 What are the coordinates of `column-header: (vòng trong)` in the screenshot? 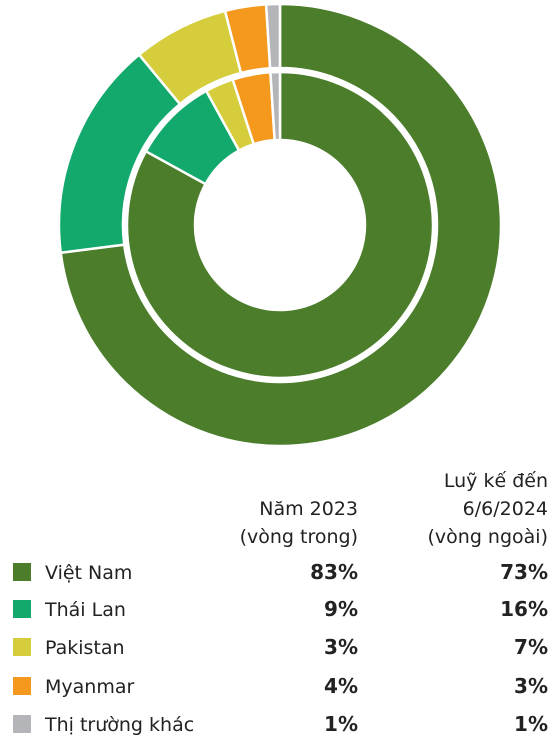 It's located at (299, 537).